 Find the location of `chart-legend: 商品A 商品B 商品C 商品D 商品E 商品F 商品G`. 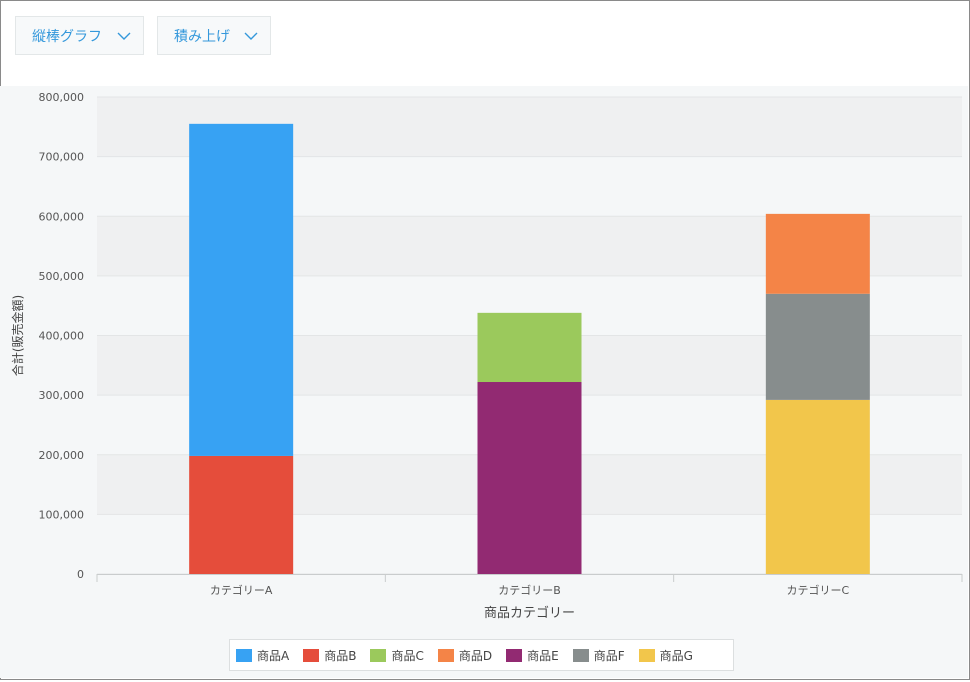

chart-legend: 商品A 商品B 商品C 商品D 商品E 商品F 商品G is located at coordinates (481, 655).